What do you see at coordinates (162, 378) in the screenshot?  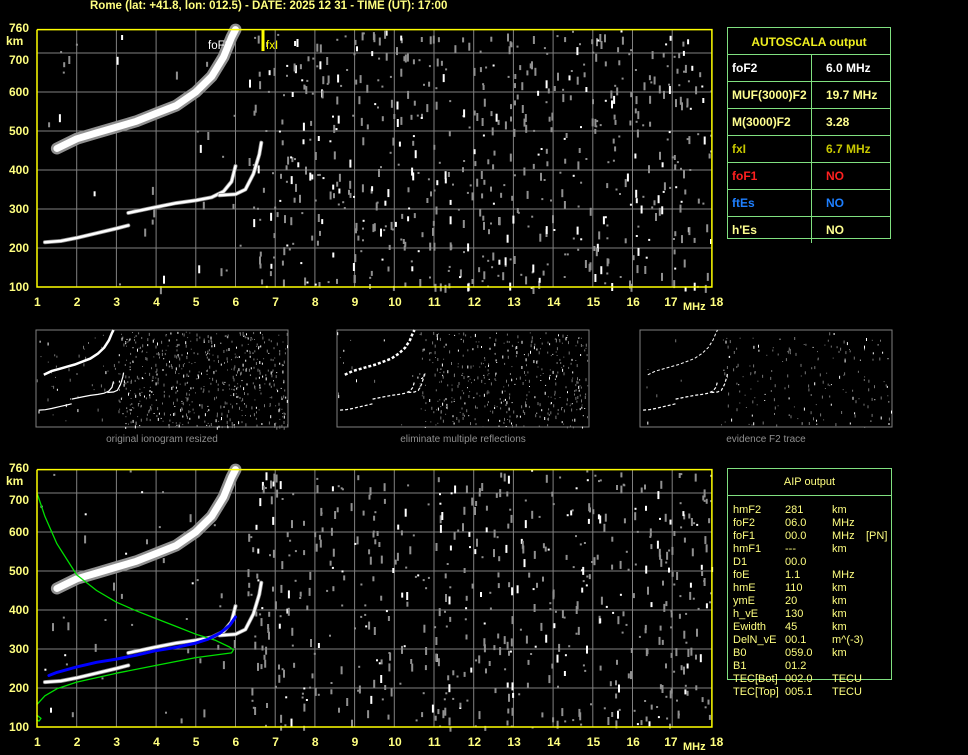 I see `thumbnail-frame` at bounding box center [162, 378].